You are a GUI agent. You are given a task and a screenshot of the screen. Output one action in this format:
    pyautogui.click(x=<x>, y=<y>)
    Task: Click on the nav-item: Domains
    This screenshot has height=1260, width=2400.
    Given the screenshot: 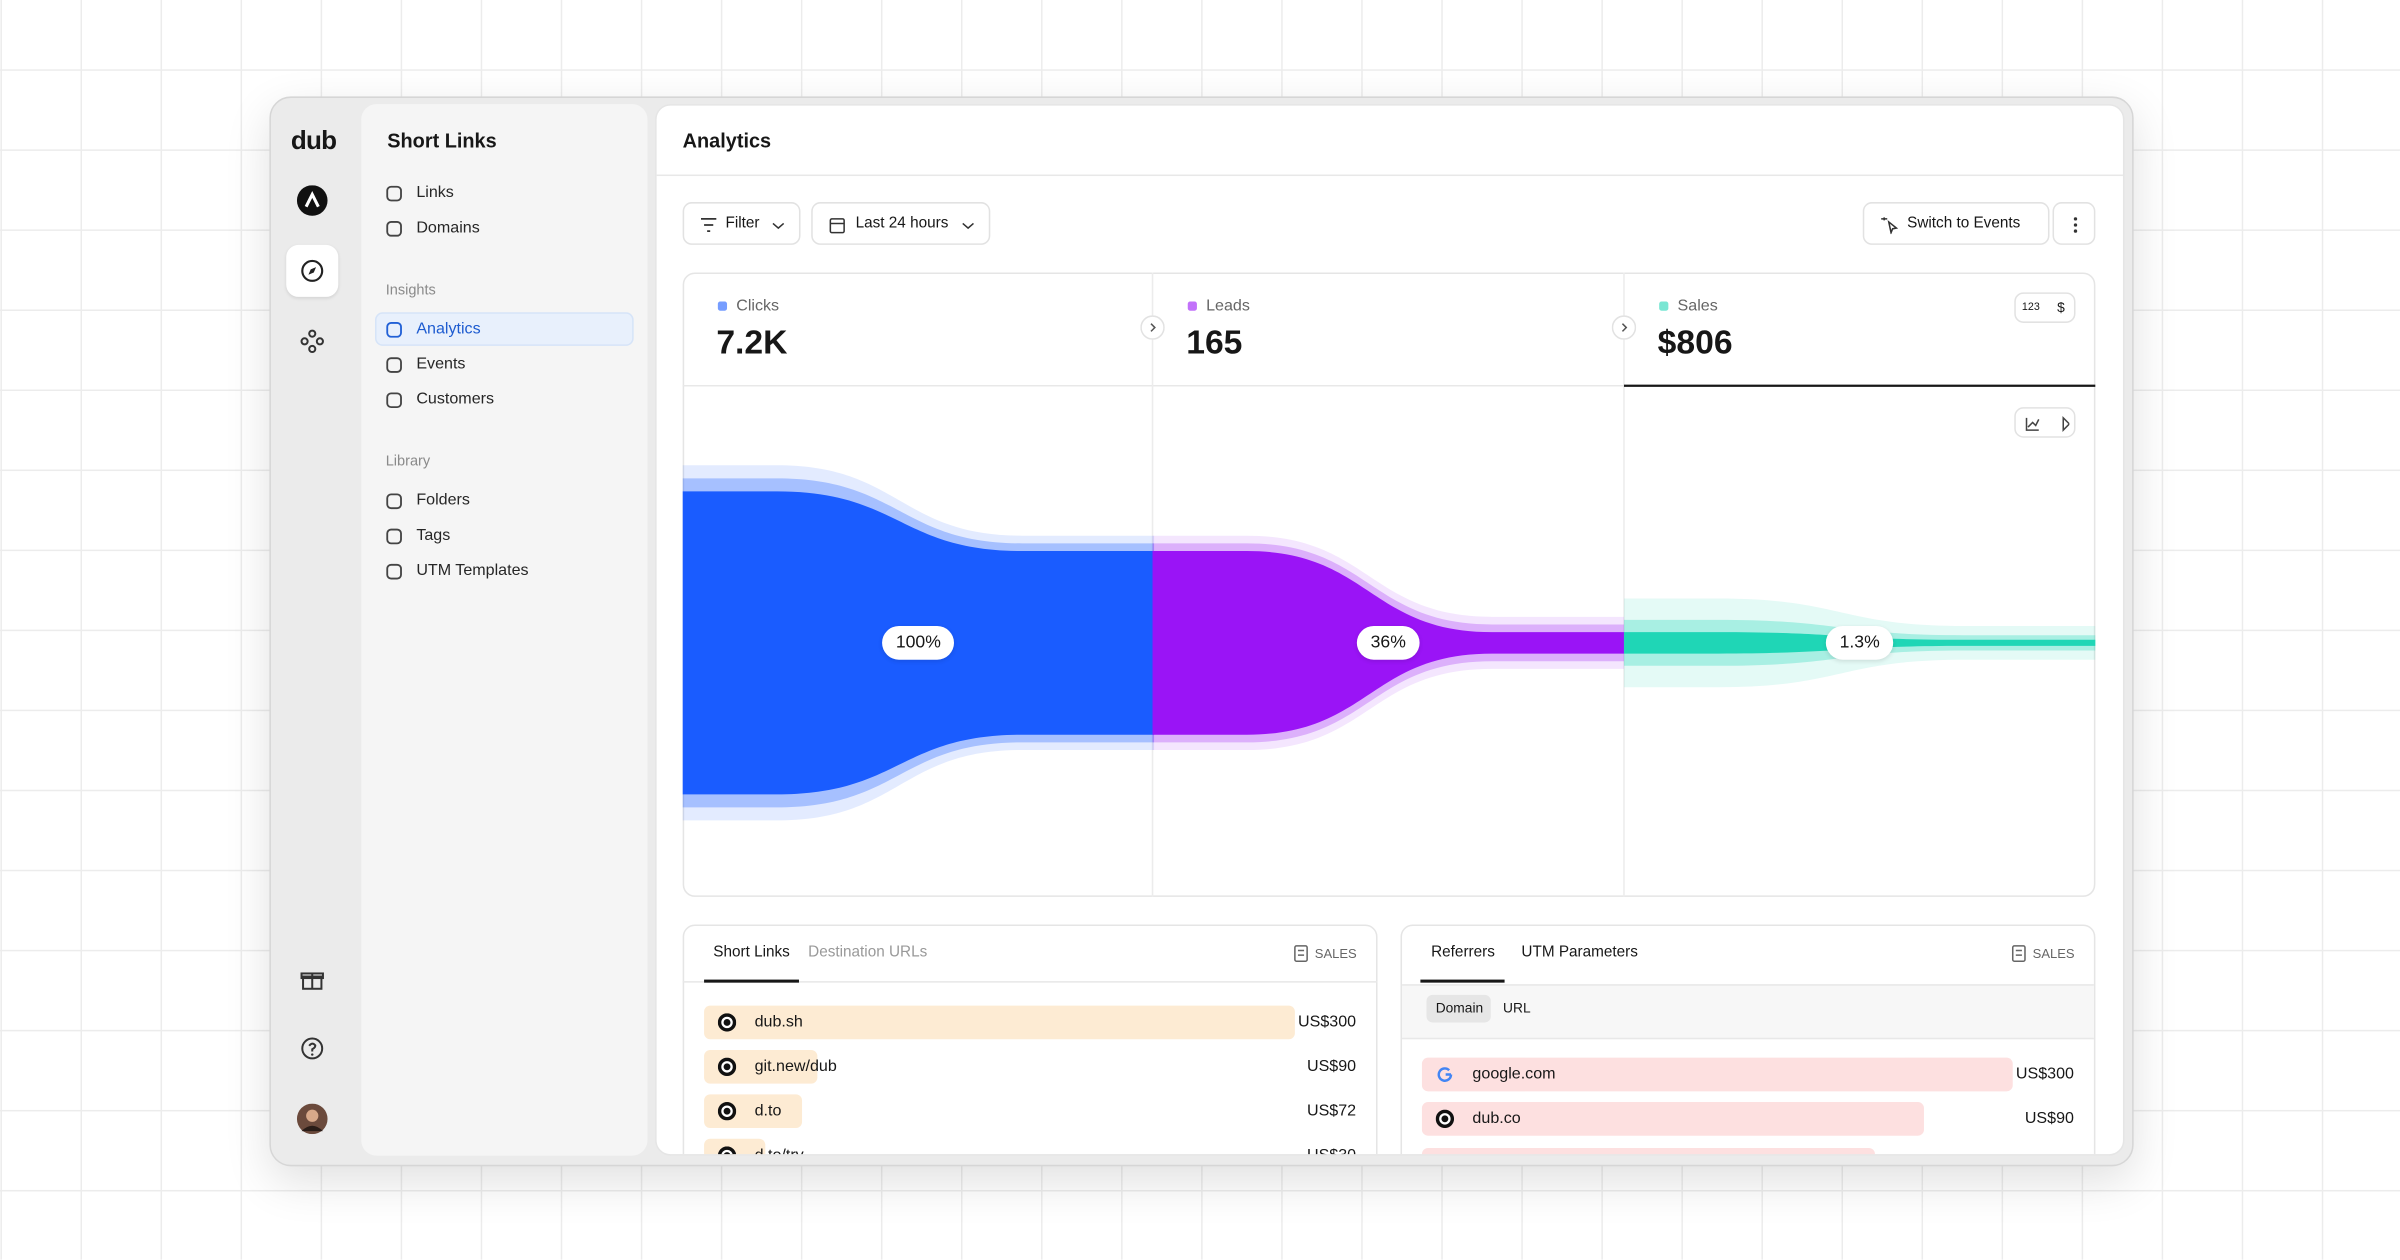 What is the action you would take?
    pyautogui.click(x=448, y=227)
    